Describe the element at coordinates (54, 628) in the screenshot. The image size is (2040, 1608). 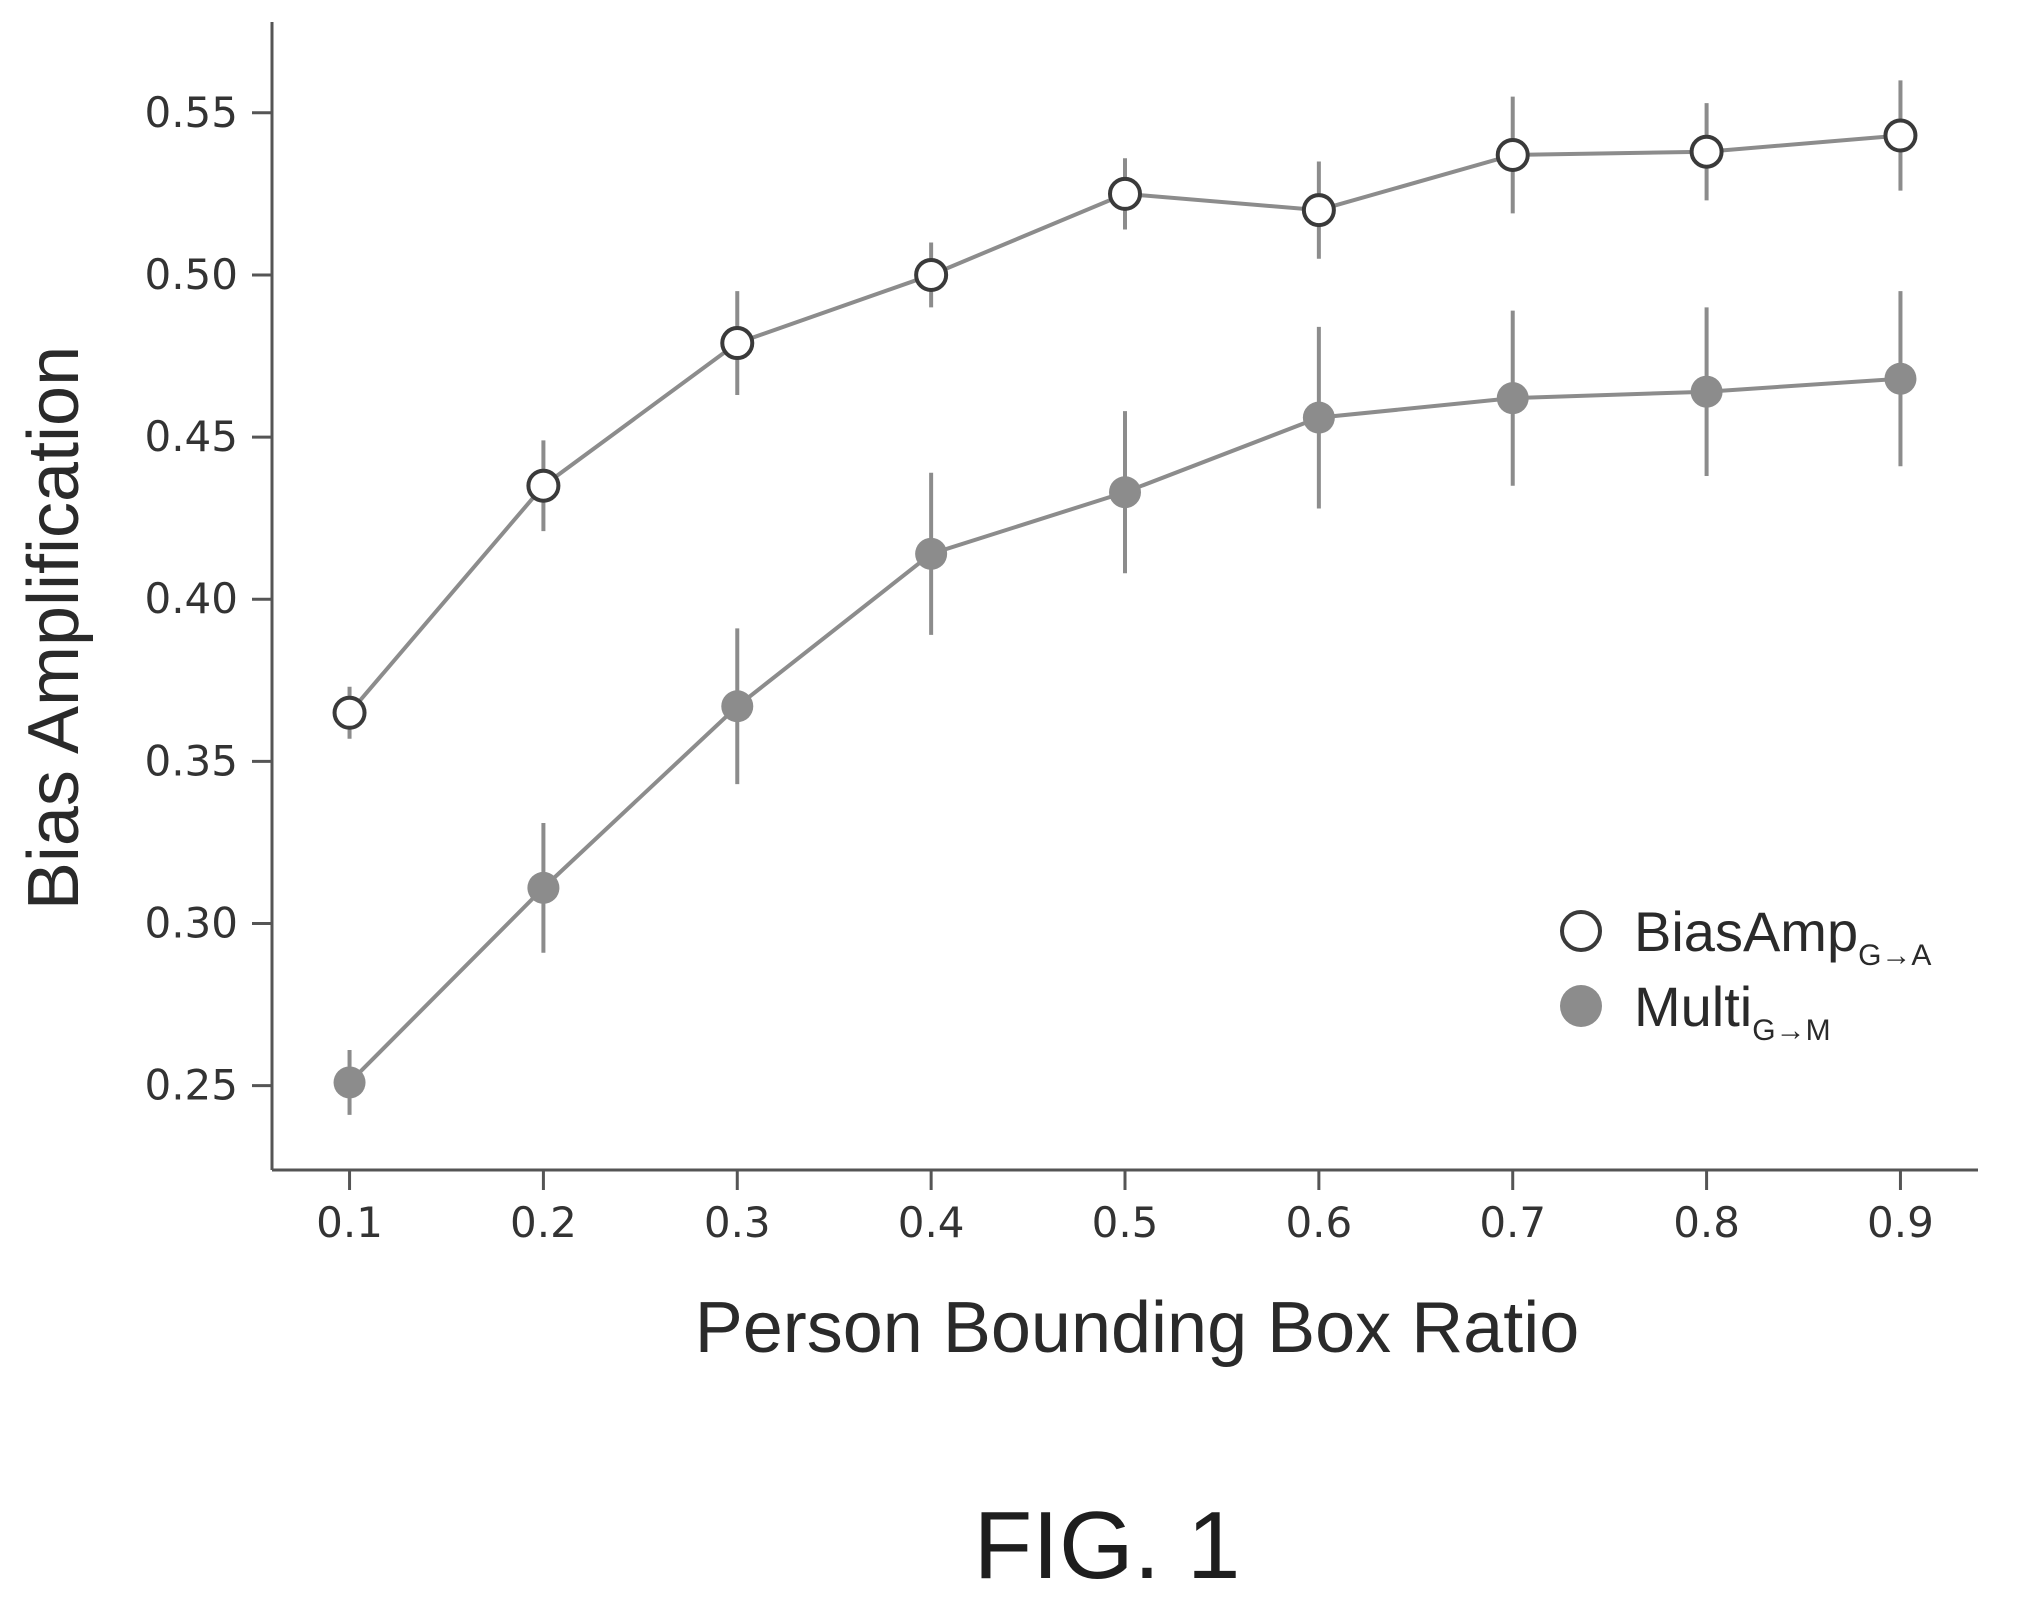
I see `y-axis-title: Bias Amplification` at that location.